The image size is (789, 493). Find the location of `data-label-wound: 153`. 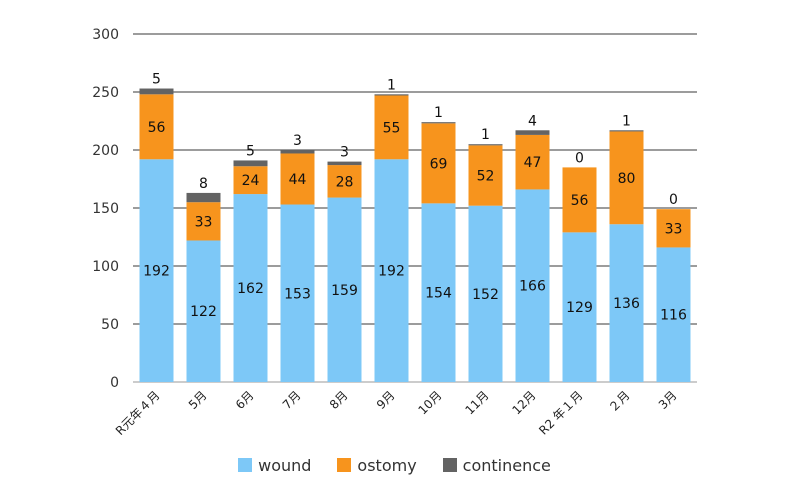

data-label-wound: 153 is located at coordinates (297, 294).